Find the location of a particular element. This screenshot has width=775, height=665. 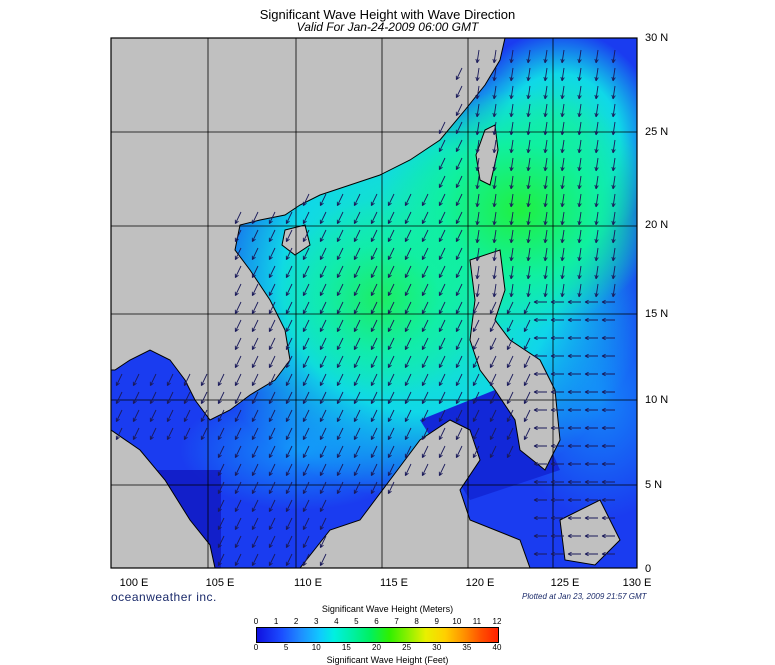

colorbar-meter-tick: 1 is located at coordinates (276, 621).